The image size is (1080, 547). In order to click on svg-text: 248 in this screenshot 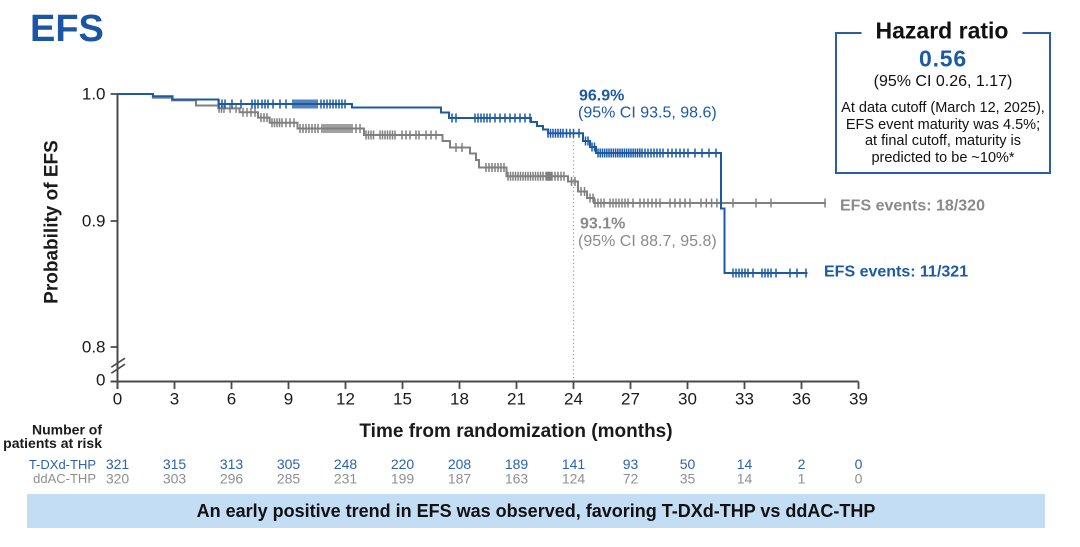, I will do `click(346, 464)`.